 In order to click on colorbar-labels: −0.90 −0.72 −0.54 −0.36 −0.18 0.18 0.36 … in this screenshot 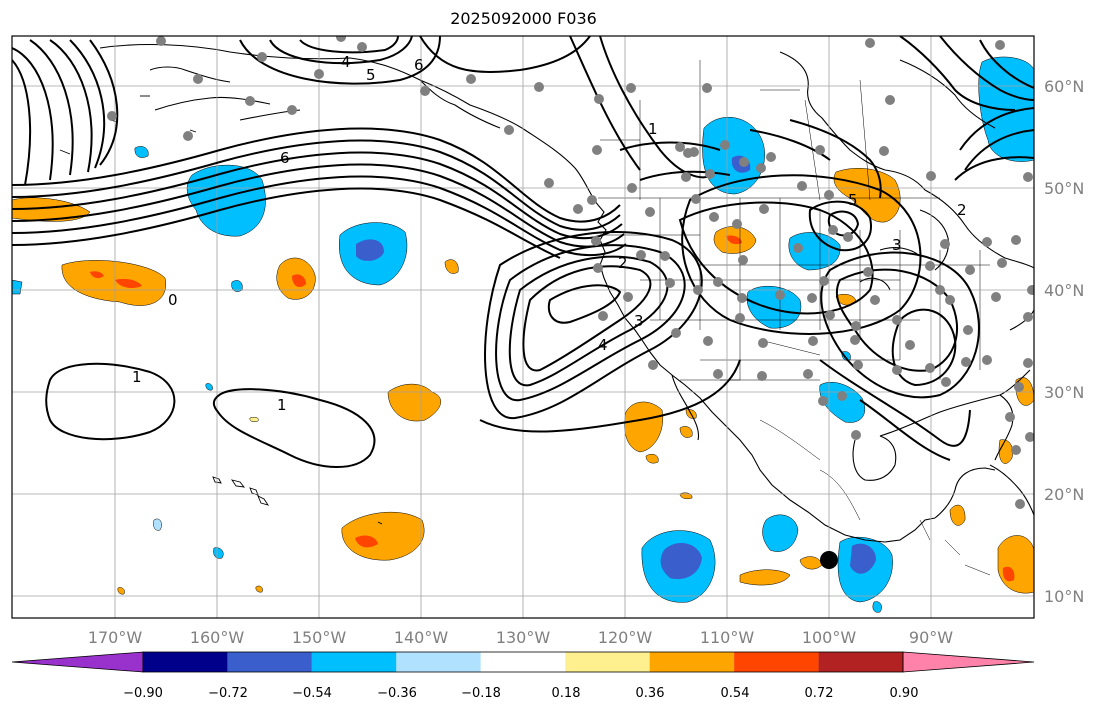, I will do `click(520, 693)`.